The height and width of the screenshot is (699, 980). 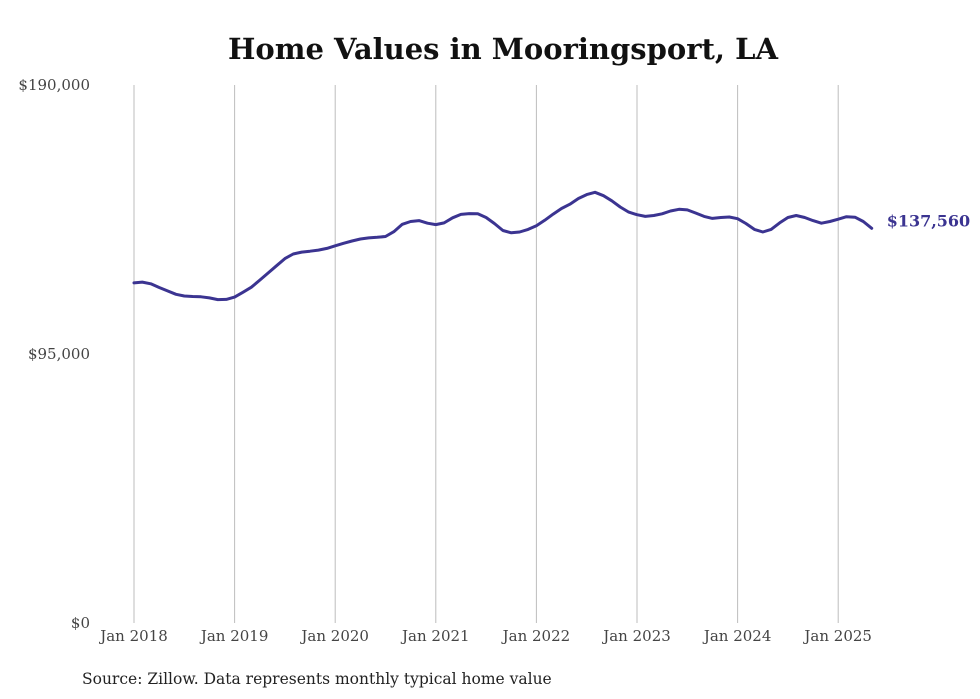 I want to click on x-tick-label: Jan 2022, so click(x=536, y=636).